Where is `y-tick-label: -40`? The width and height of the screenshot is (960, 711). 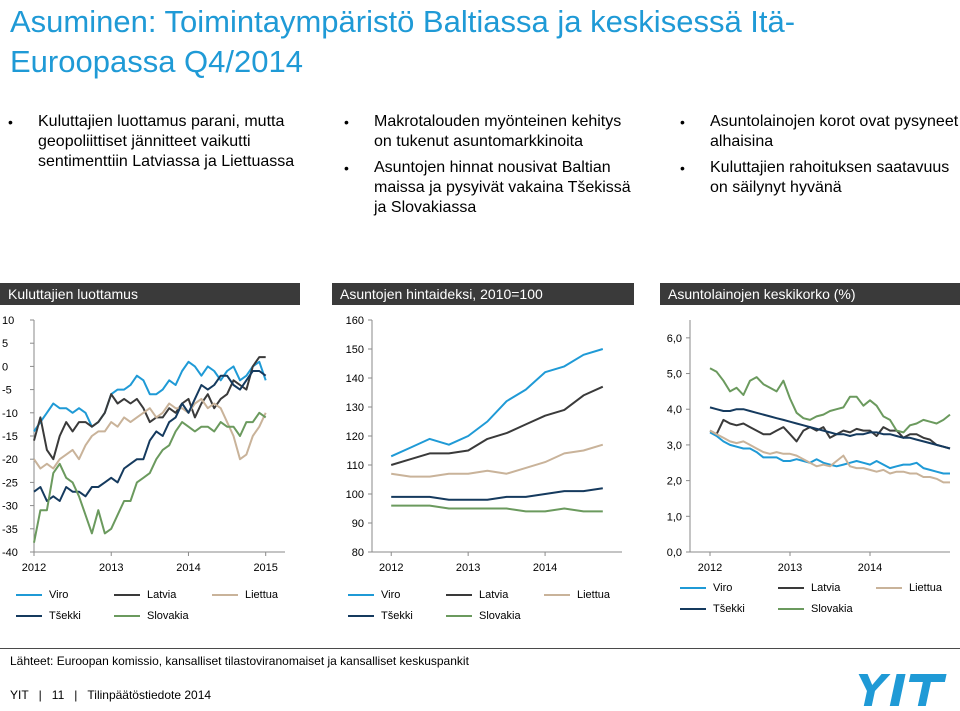
y-tick-label: -40 is located at coordinates (10, 553).